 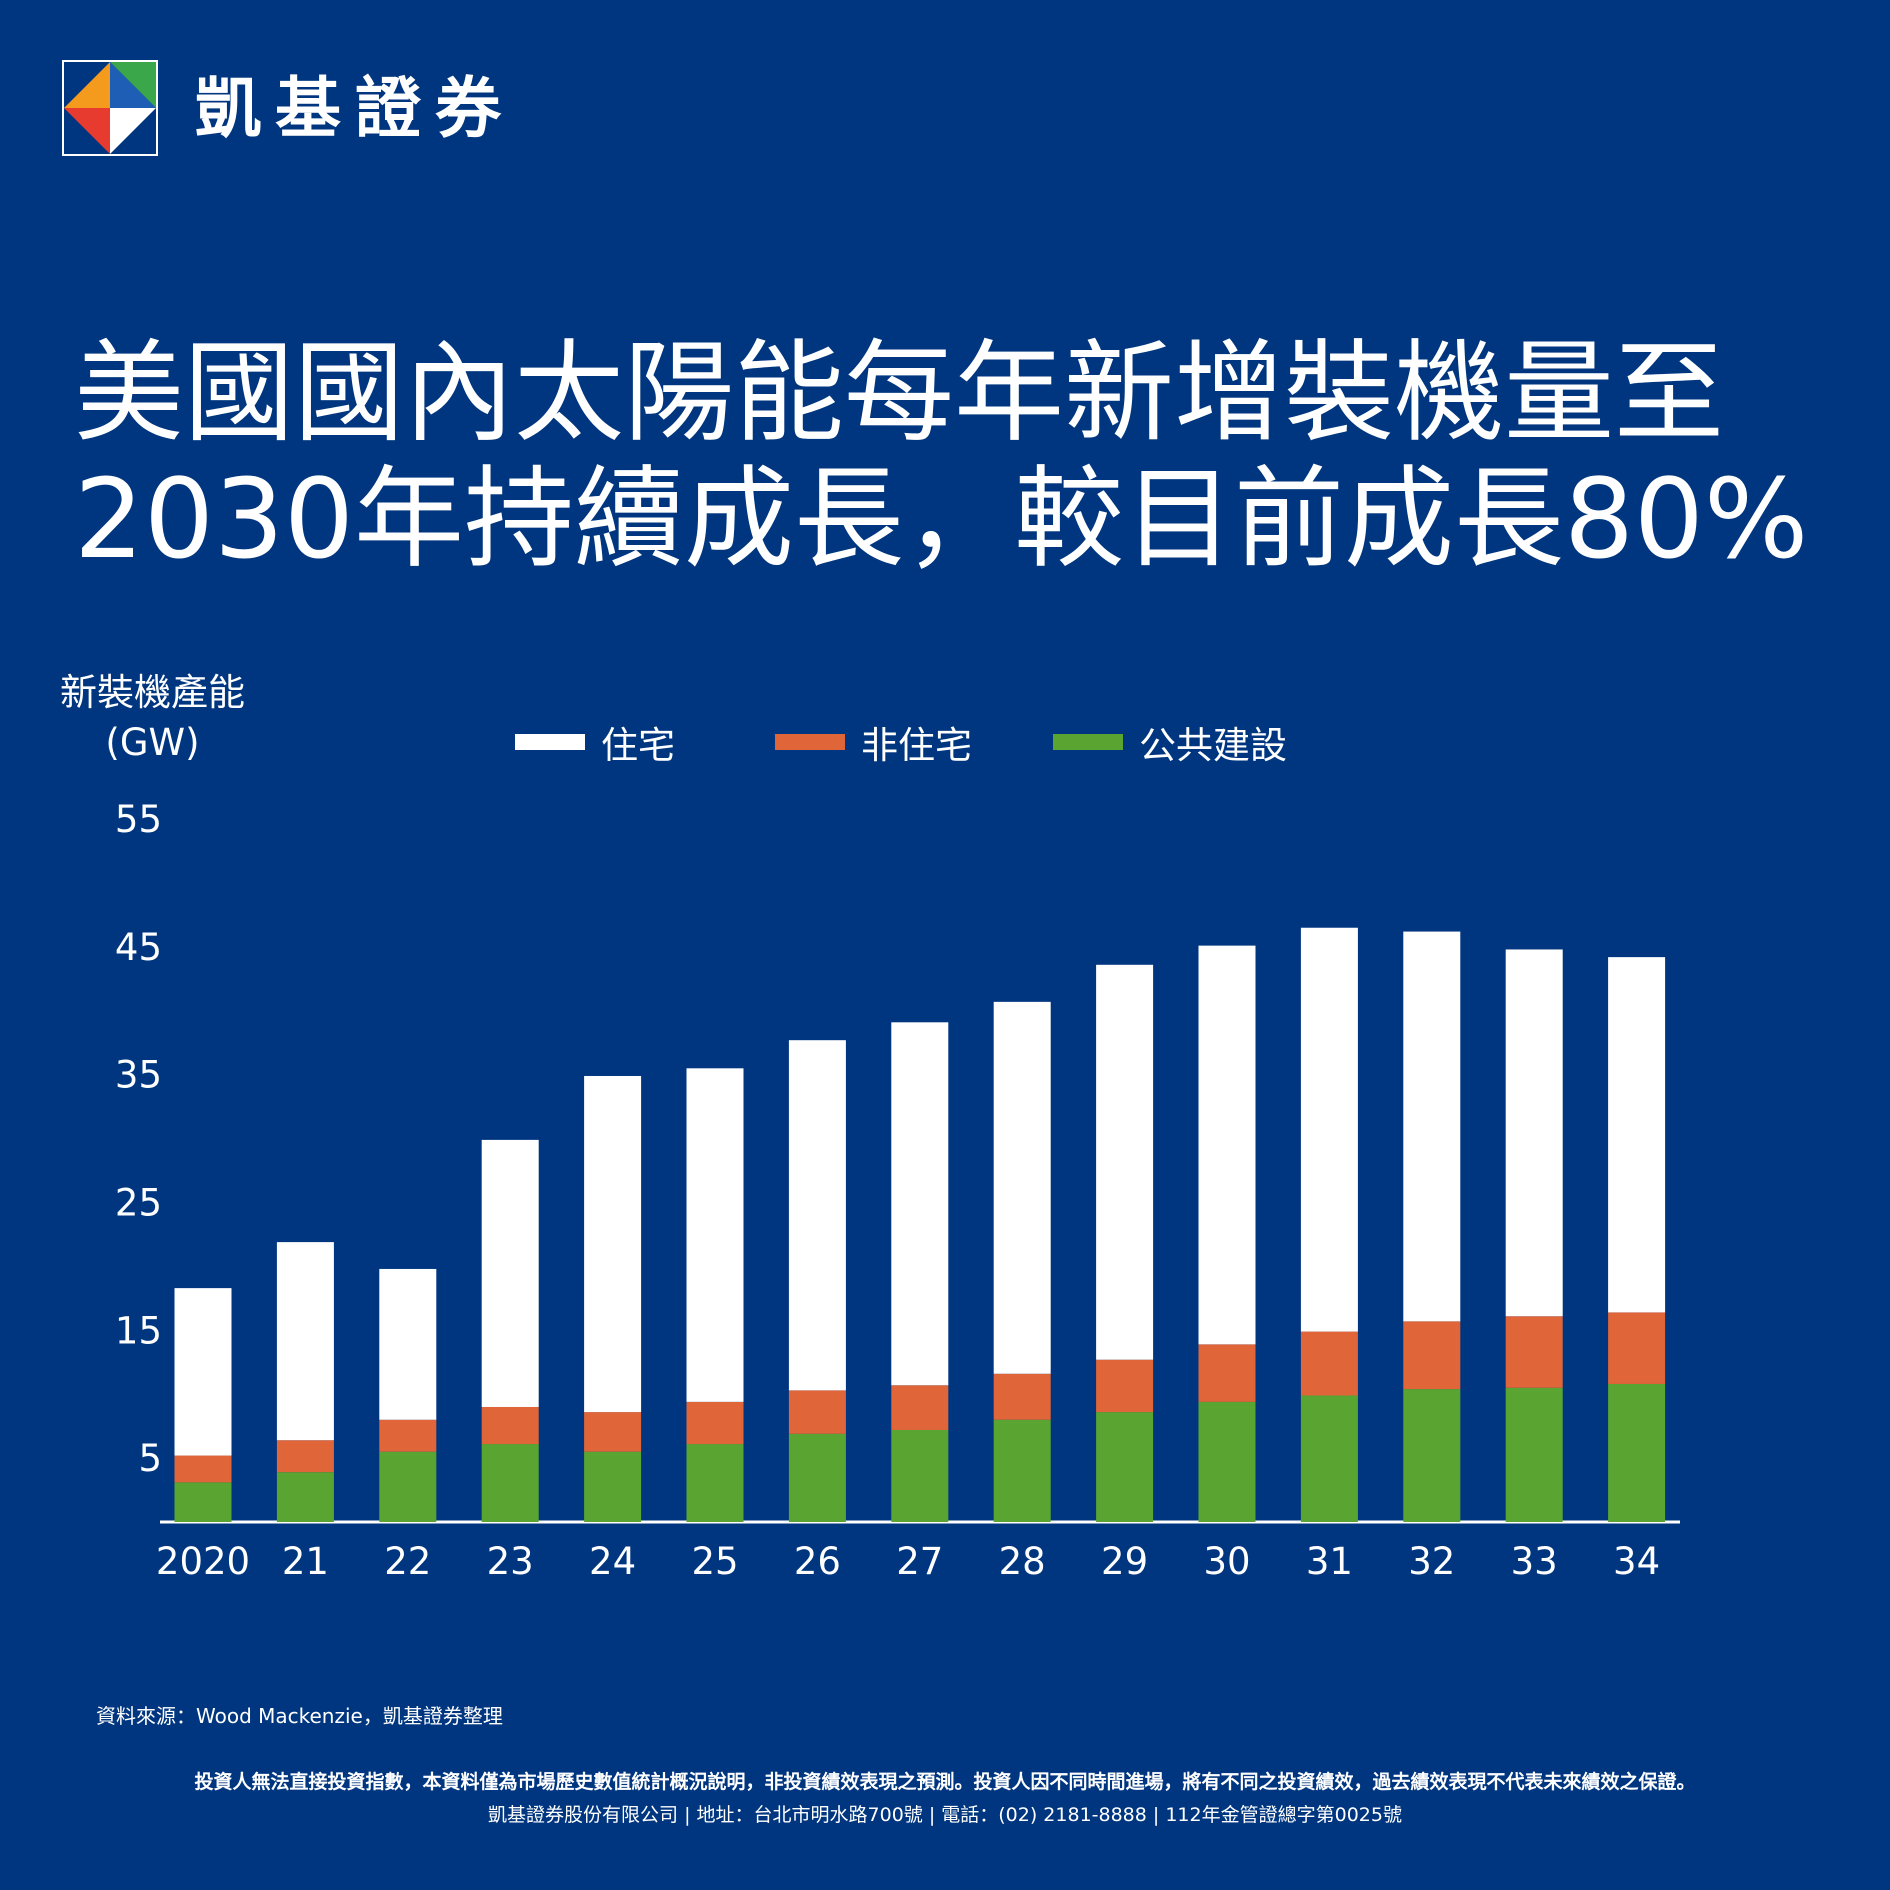 I want to click on y-tick-label: 45, so click(x=138, y=947).